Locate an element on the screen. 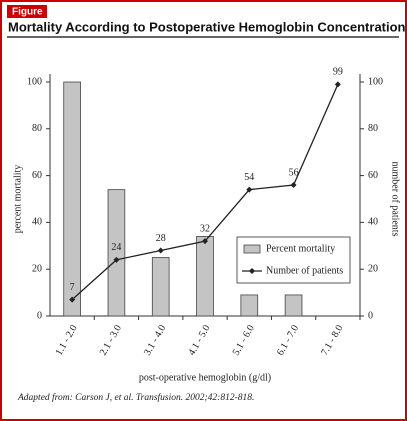  legend-swatch is located at coordinates (252, 249).